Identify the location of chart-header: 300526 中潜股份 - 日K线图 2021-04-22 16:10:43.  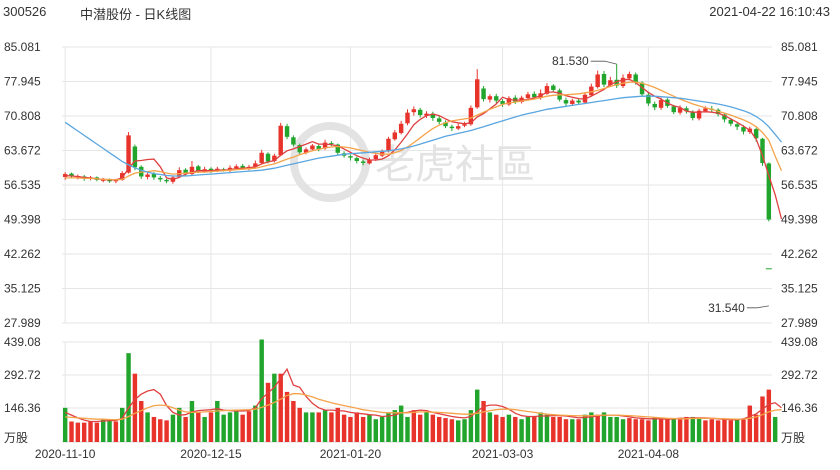
(420, 13).